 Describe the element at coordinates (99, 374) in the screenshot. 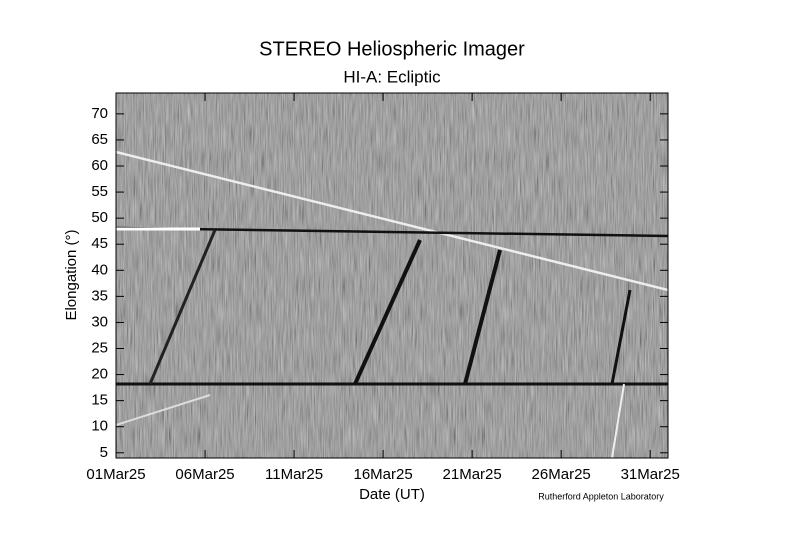

I see `y-tick-label: 20` at that location.